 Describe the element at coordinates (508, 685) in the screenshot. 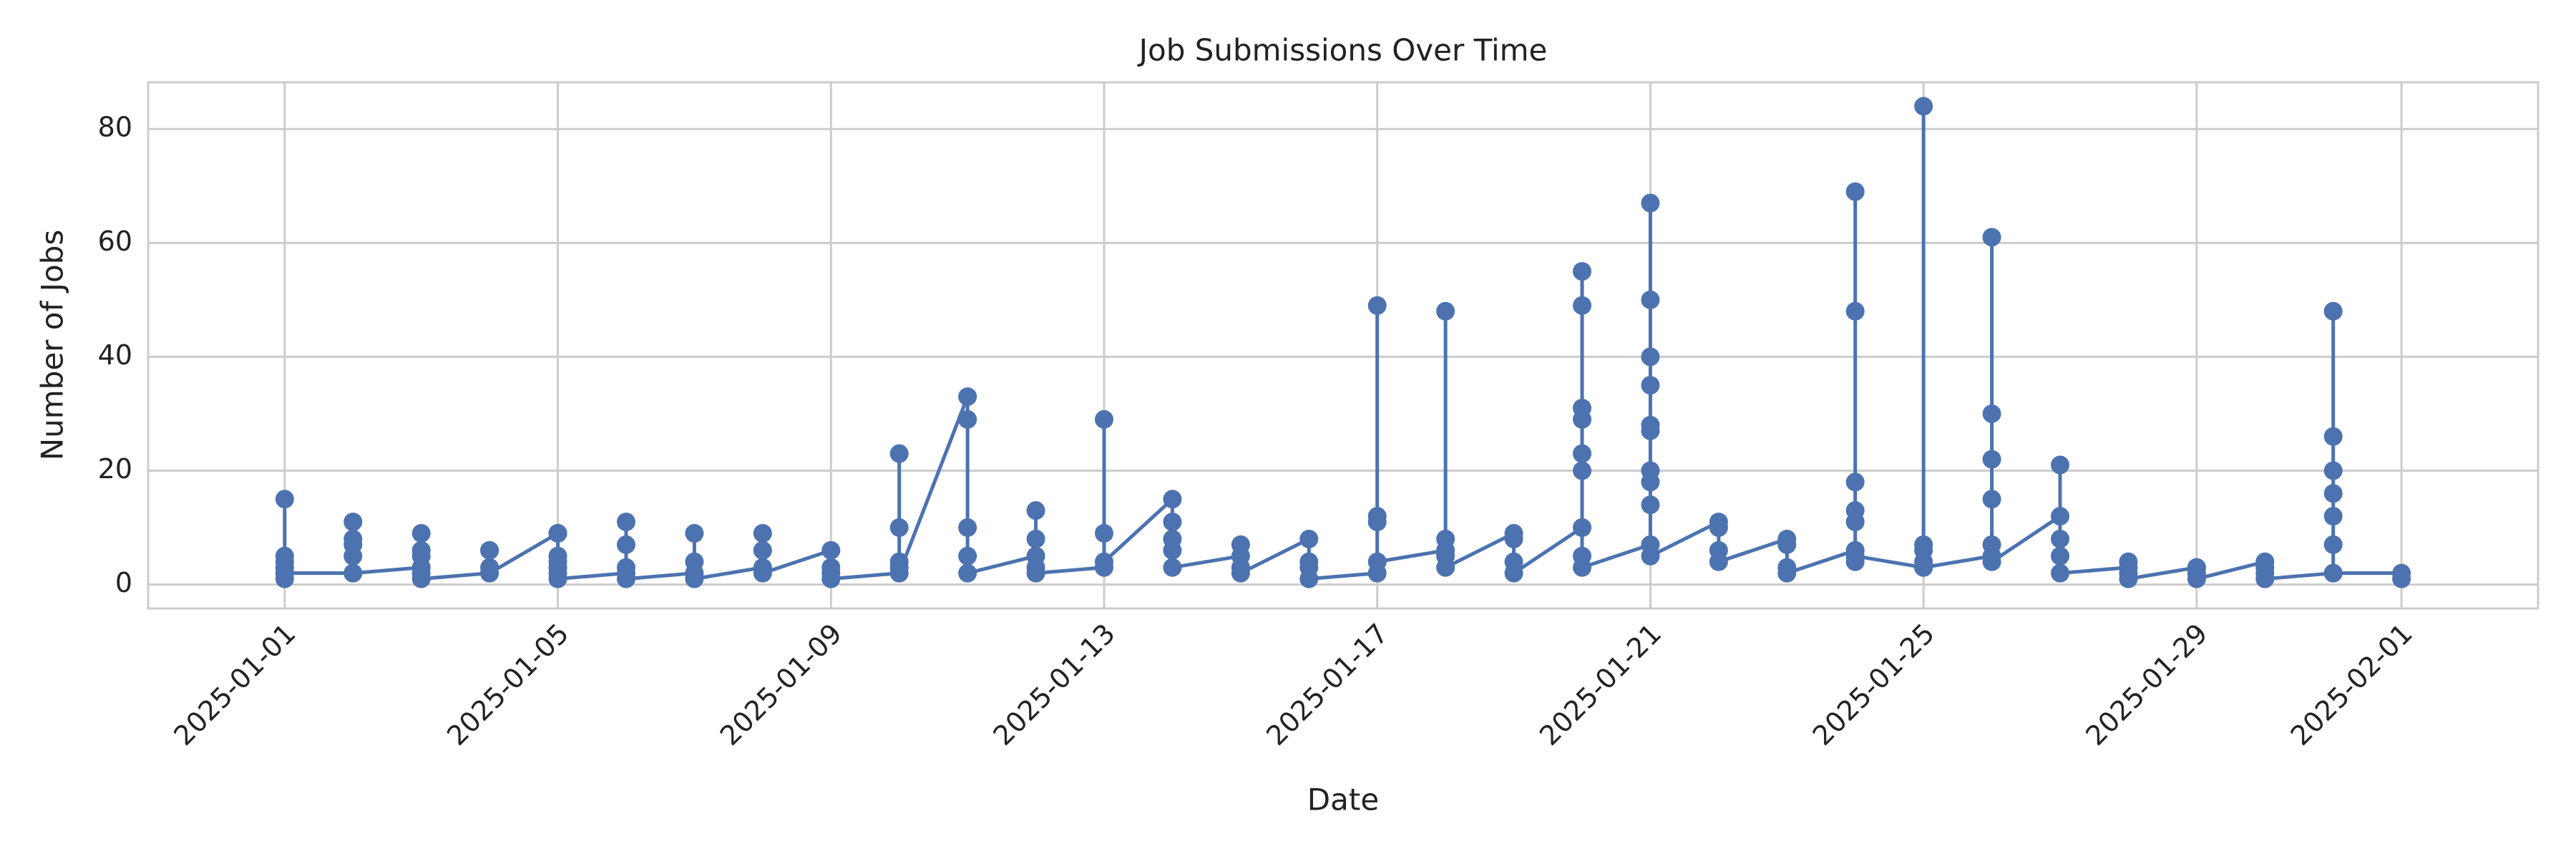

I see `x-tick-label: 2025-01-05` at that location.